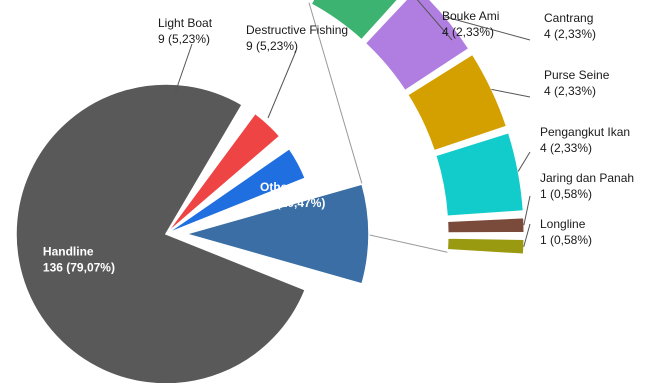 The height and width of the screenshot is (383, 653). Describe the element at coordinates (292, 195) in the screenshot. I see `label-other: Other 18 (10,47%)` at that location.